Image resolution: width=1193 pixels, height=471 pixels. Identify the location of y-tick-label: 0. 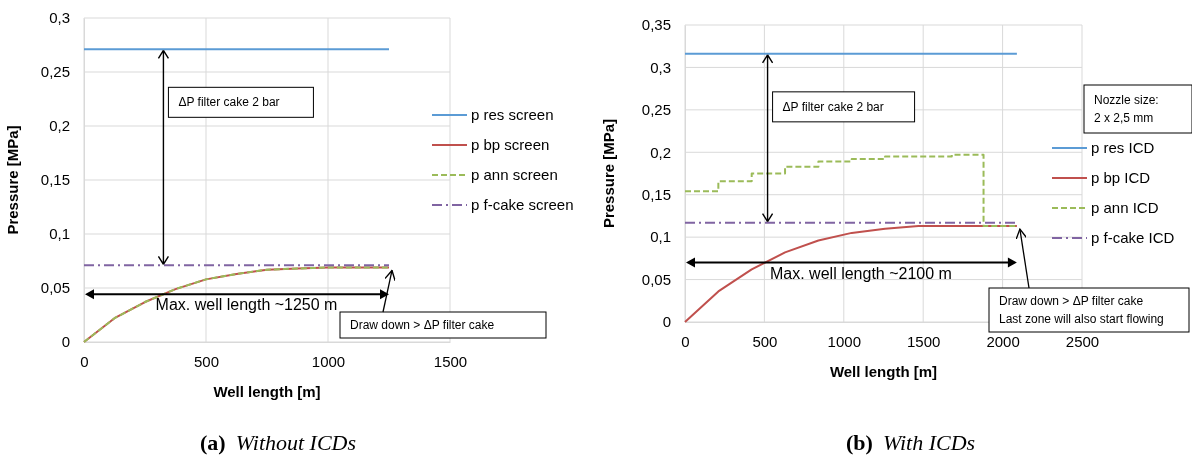
(666, 322).